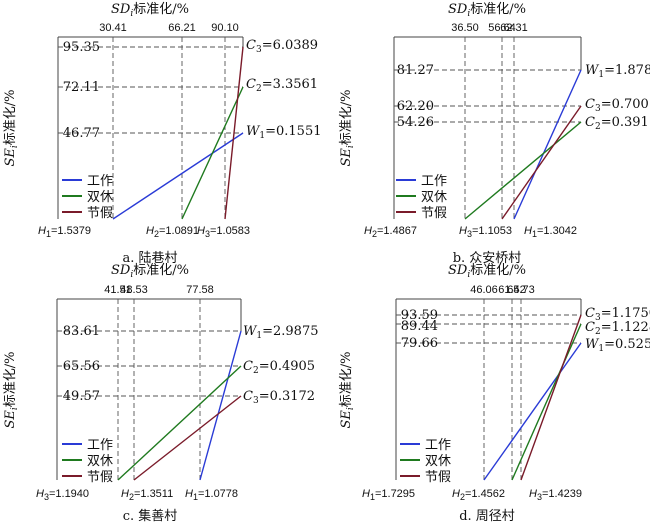 The width and height of the screenshot is (650, 529). What do you see at coordinates (617, 328) in the screenshot?
I see `right-value-label: C2=1.1228` at bounding box center [617, 328].